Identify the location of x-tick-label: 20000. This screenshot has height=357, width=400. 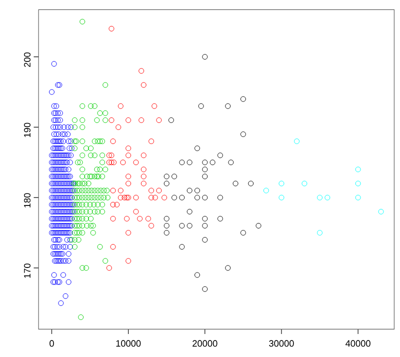
(205, 343).